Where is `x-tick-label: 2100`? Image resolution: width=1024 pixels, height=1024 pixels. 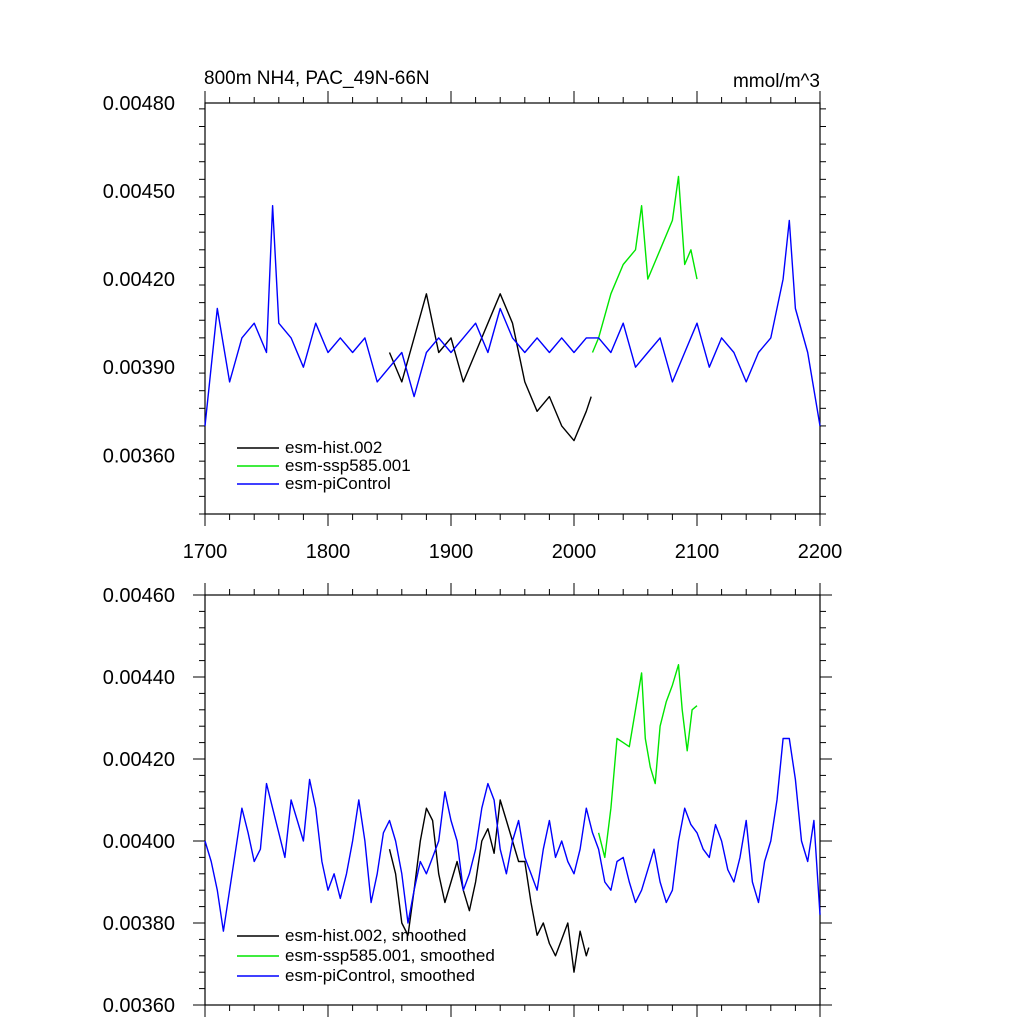 x-tick-label: 2100 is located at coordinates (697, 552).